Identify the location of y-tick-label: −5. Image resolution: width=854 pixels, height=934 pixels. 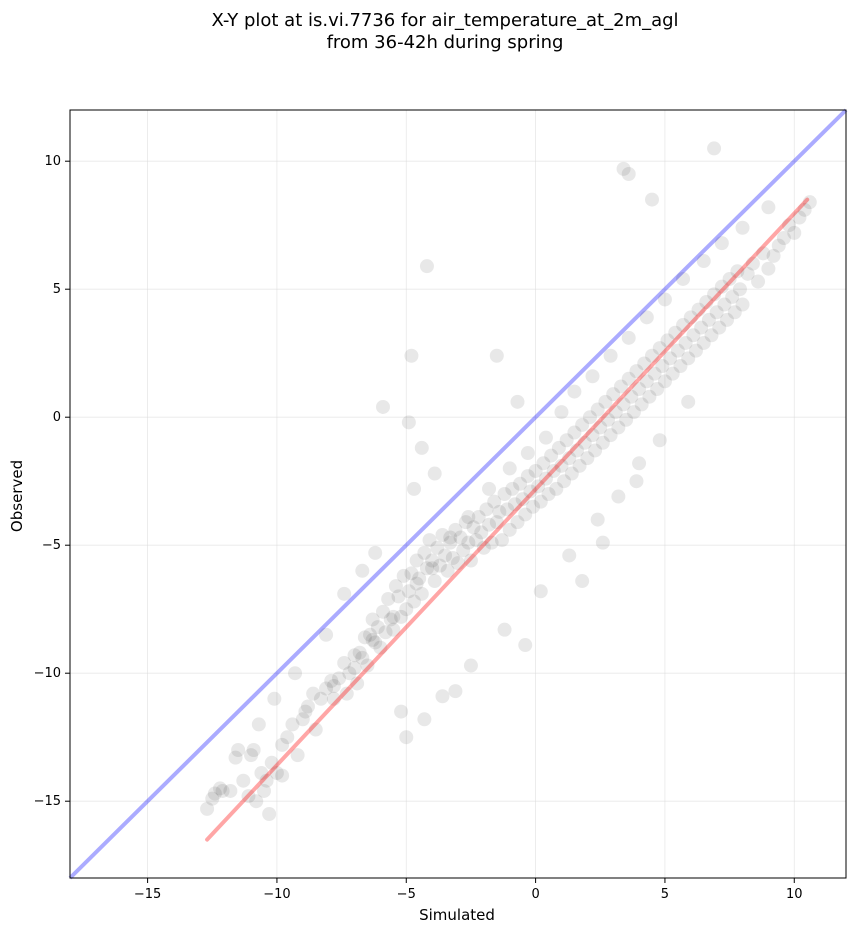
(51, 545).